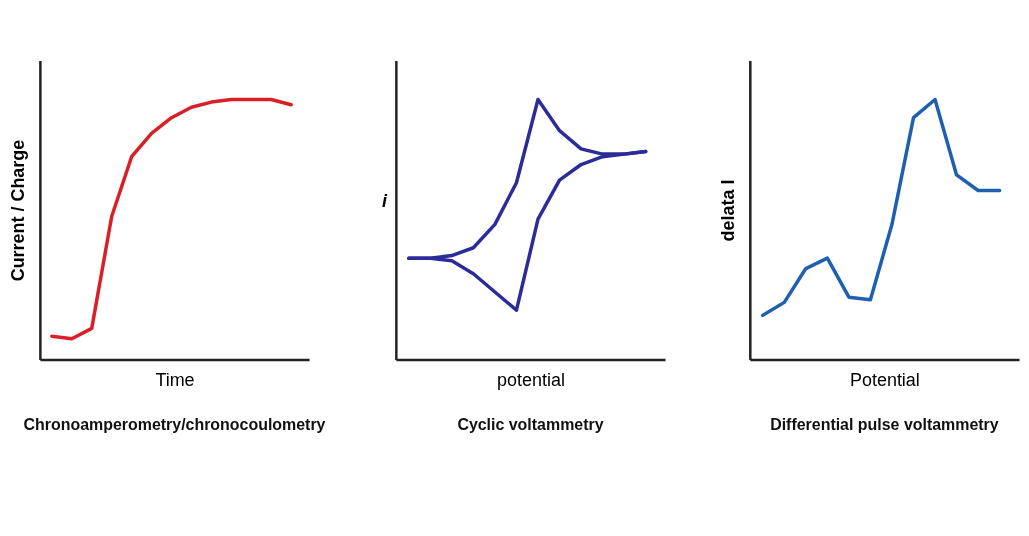  Describe the element at coordinates (175, 380) in the screenshot. I see `x-axis-title: Time` at that location.